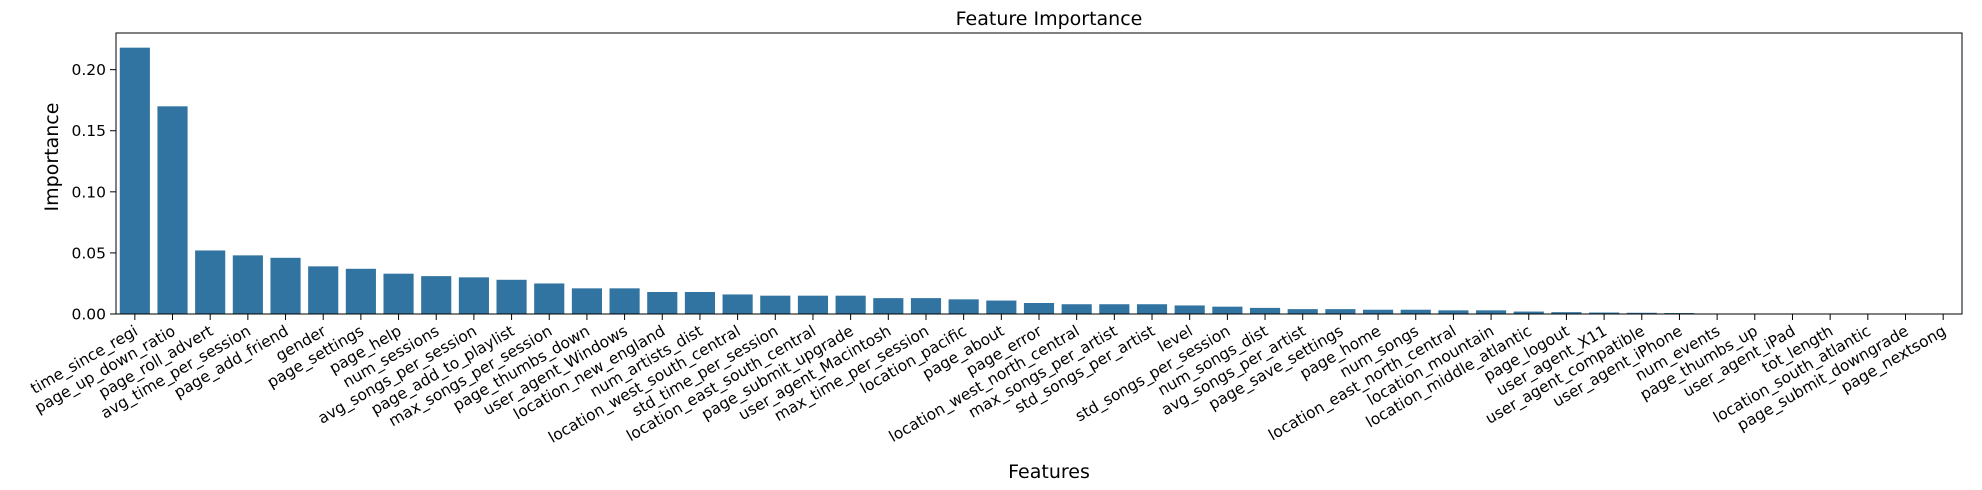  Describe the element at coordinates (88, 315) in the screenshot. I see `y-tick-label: 0.00` at that location.